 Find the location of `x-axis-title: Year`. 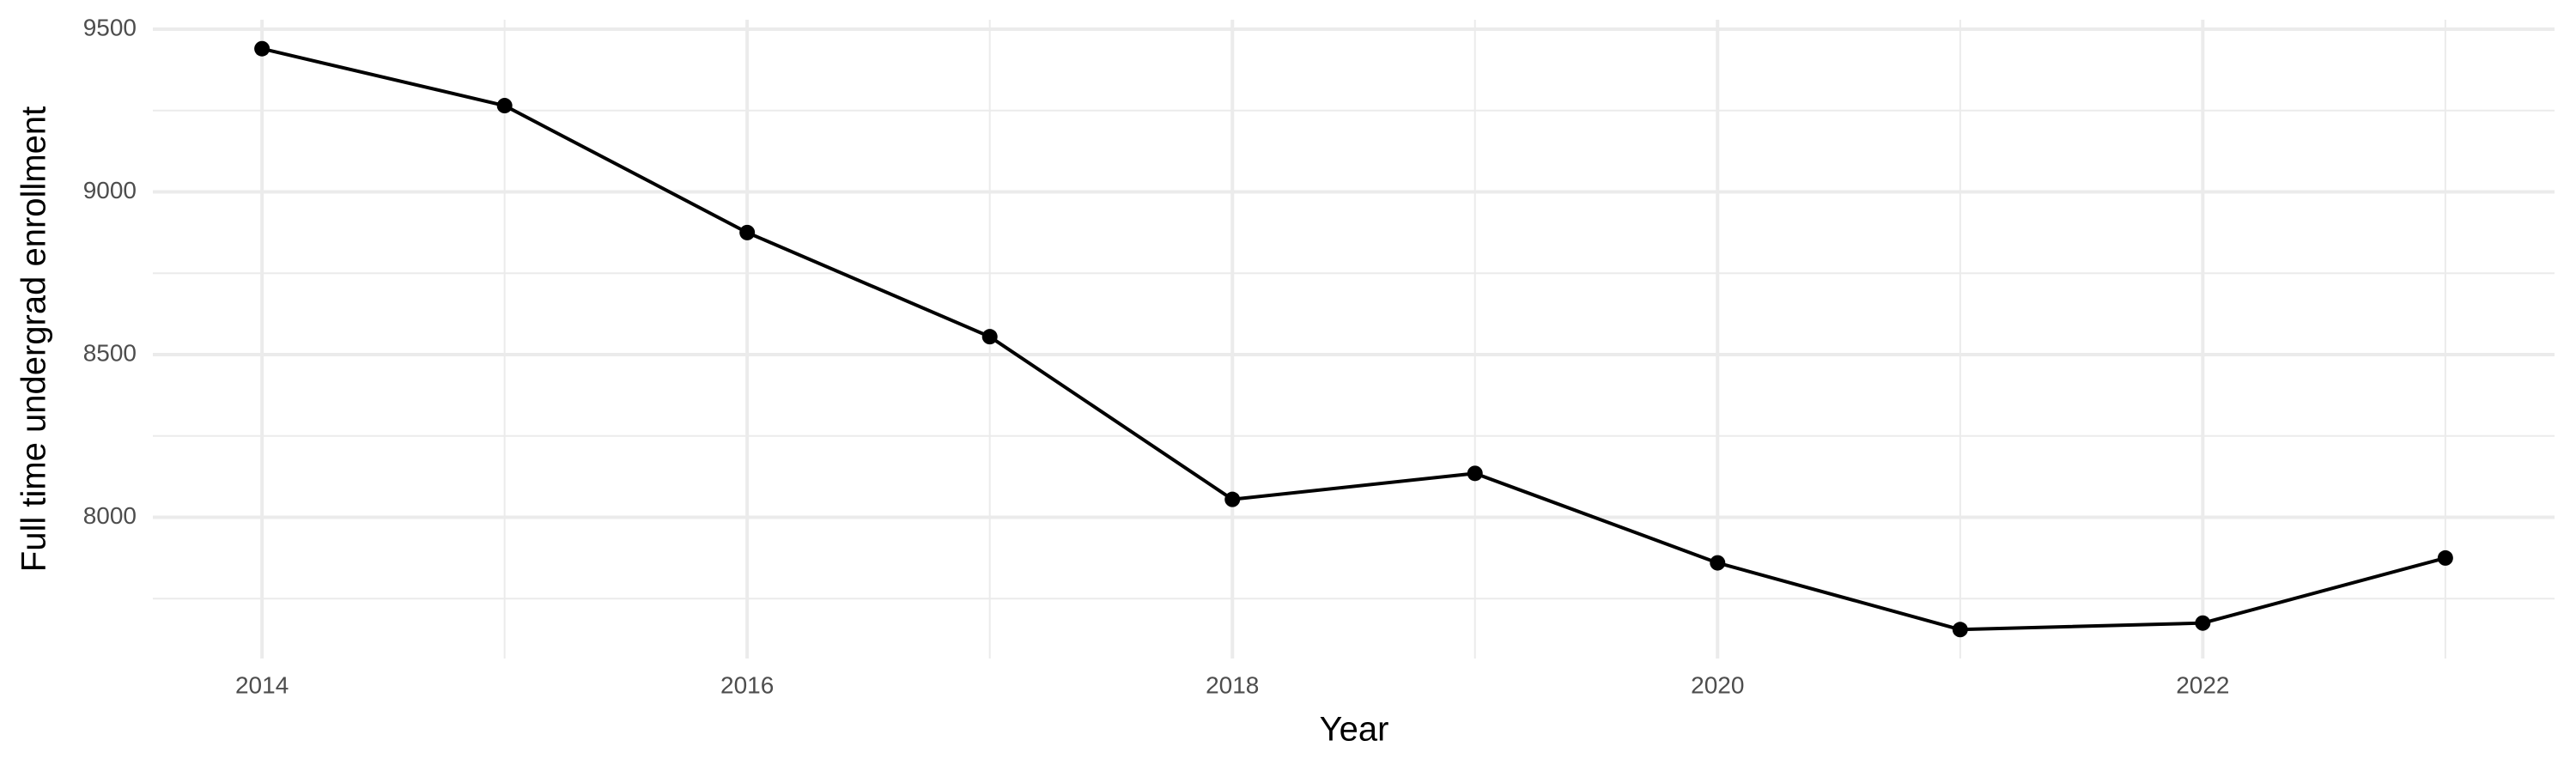

x-axis-title: Year is located at coordinates (1354, 730).